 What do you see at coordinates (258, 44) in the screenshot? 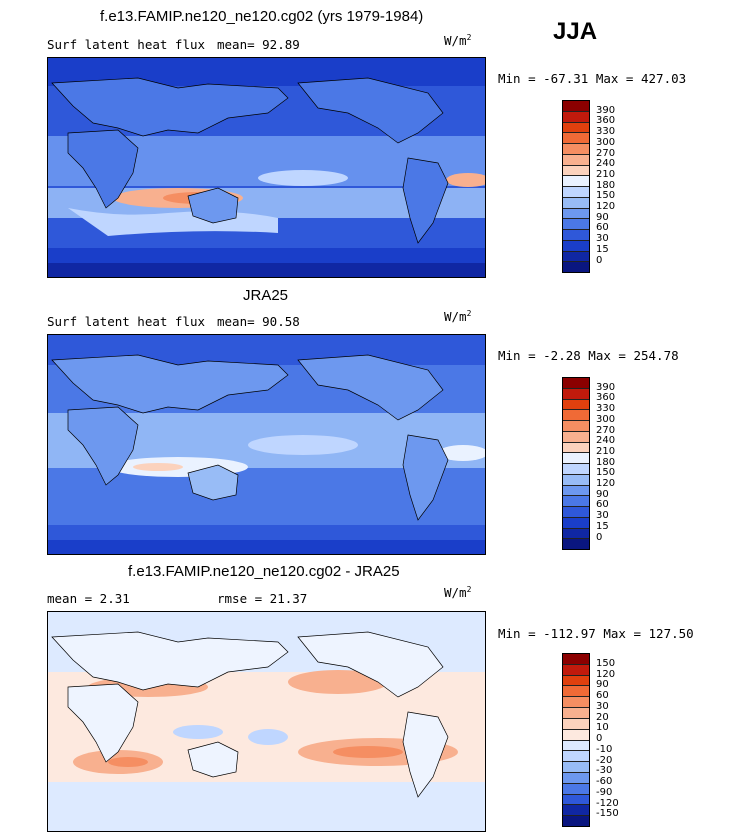
I see `panel1-mean: mean= 92.89` at bounding box center [258, 44].